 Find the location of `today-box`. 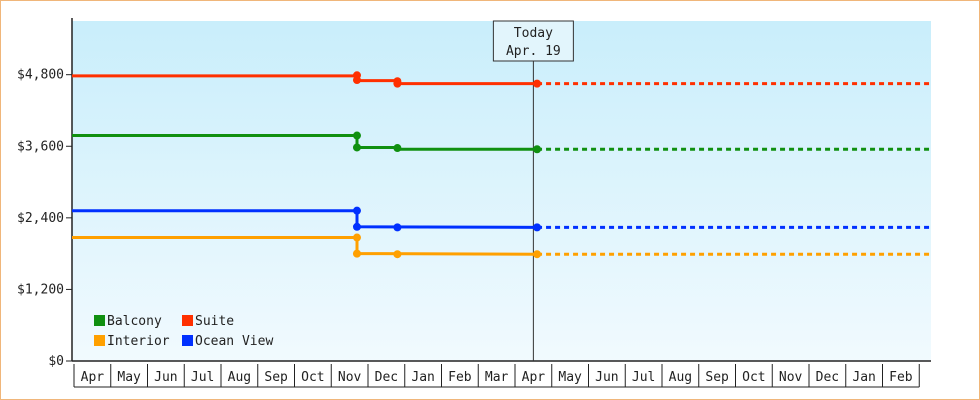

today-box is located at coordinates (533, 41).